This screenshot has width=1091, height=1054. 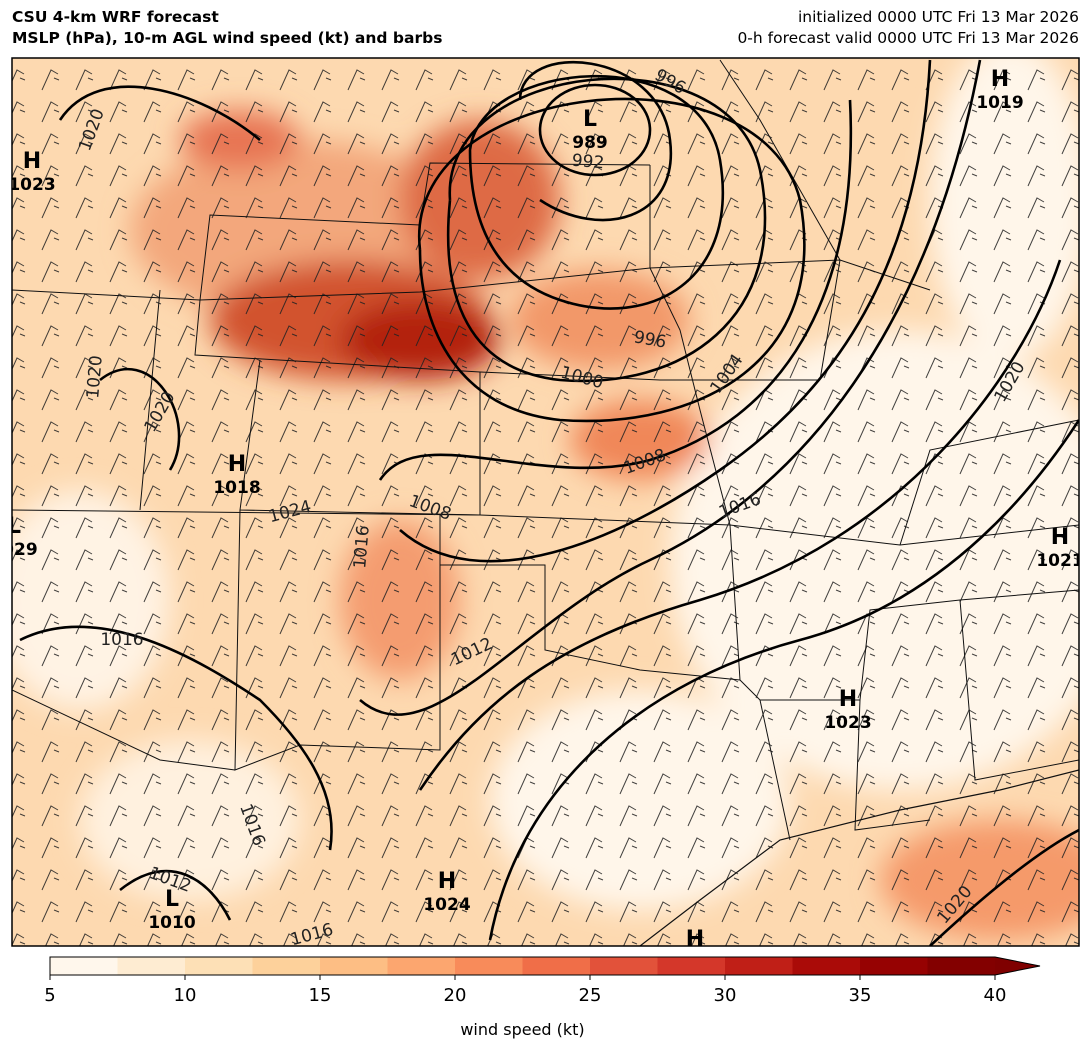 What do you see at coordinates (542, 997) in the screenshot?
I see `colorbar: 5 10 15 20 25 30 35 40 wind speed (kt)` at bounding box center [542, 997].